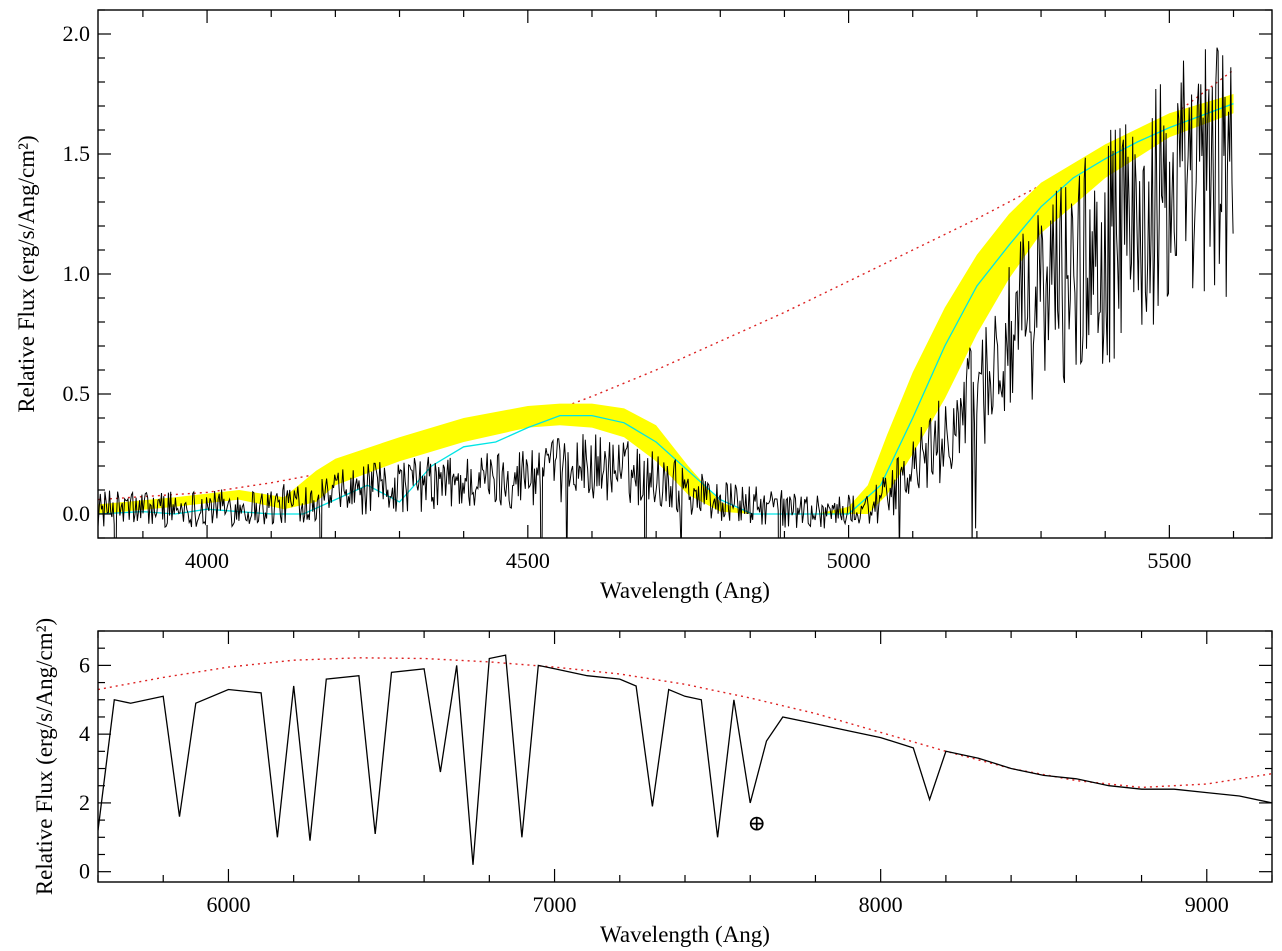 The image size is (1282, 951). Describe the element at coordinates (77, 153) in the screenshot. I see `y-tick-label: 1.5` at that location.